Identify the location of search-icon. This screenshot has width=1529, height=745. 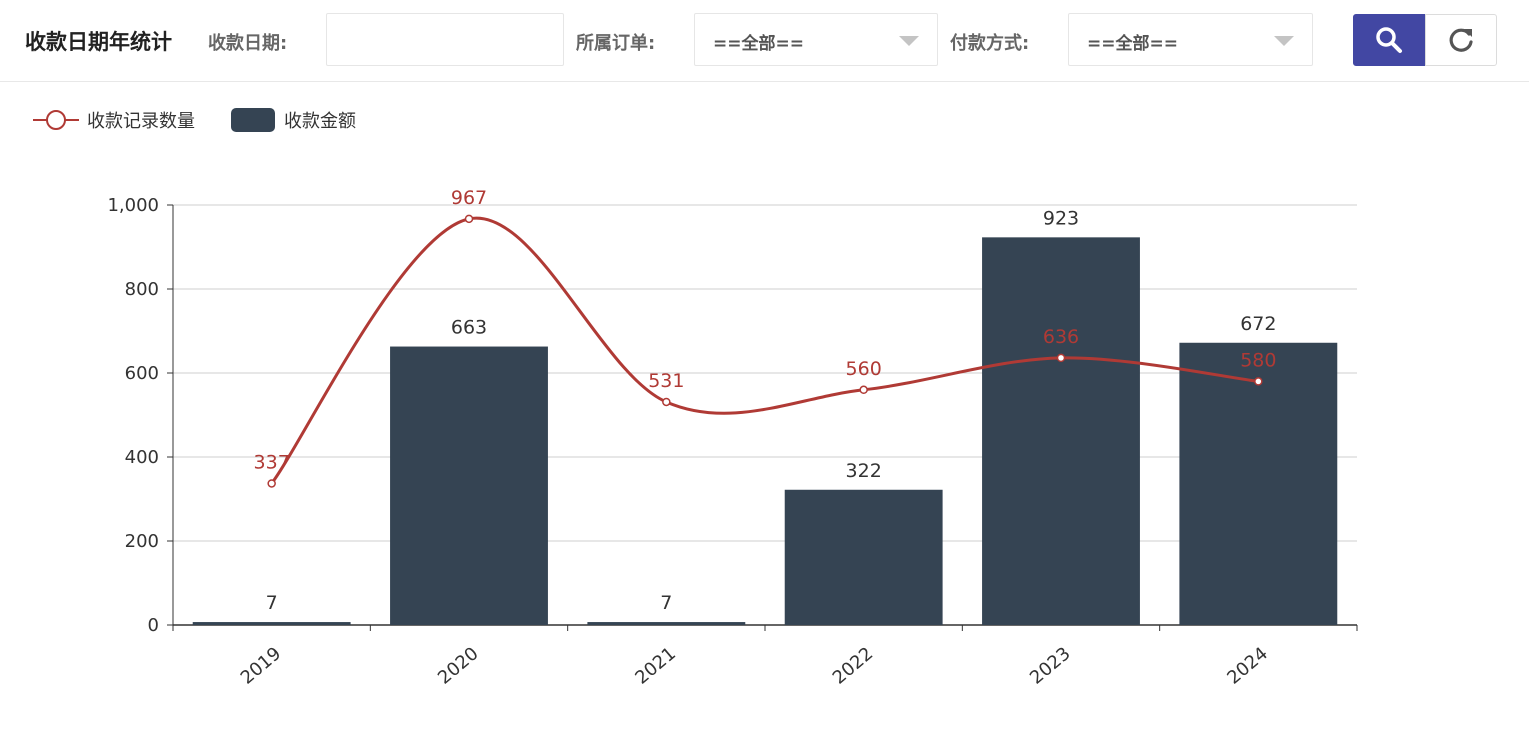
(1389, 40).